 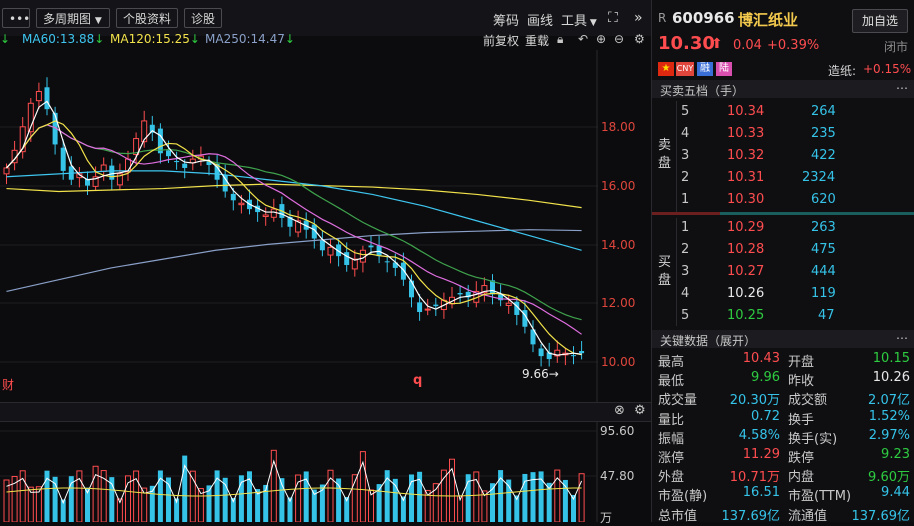 What do you see at coordinates (418, 380) in the screenshot?
I see `q-event-tag: q` at bounding box center [418, 380].